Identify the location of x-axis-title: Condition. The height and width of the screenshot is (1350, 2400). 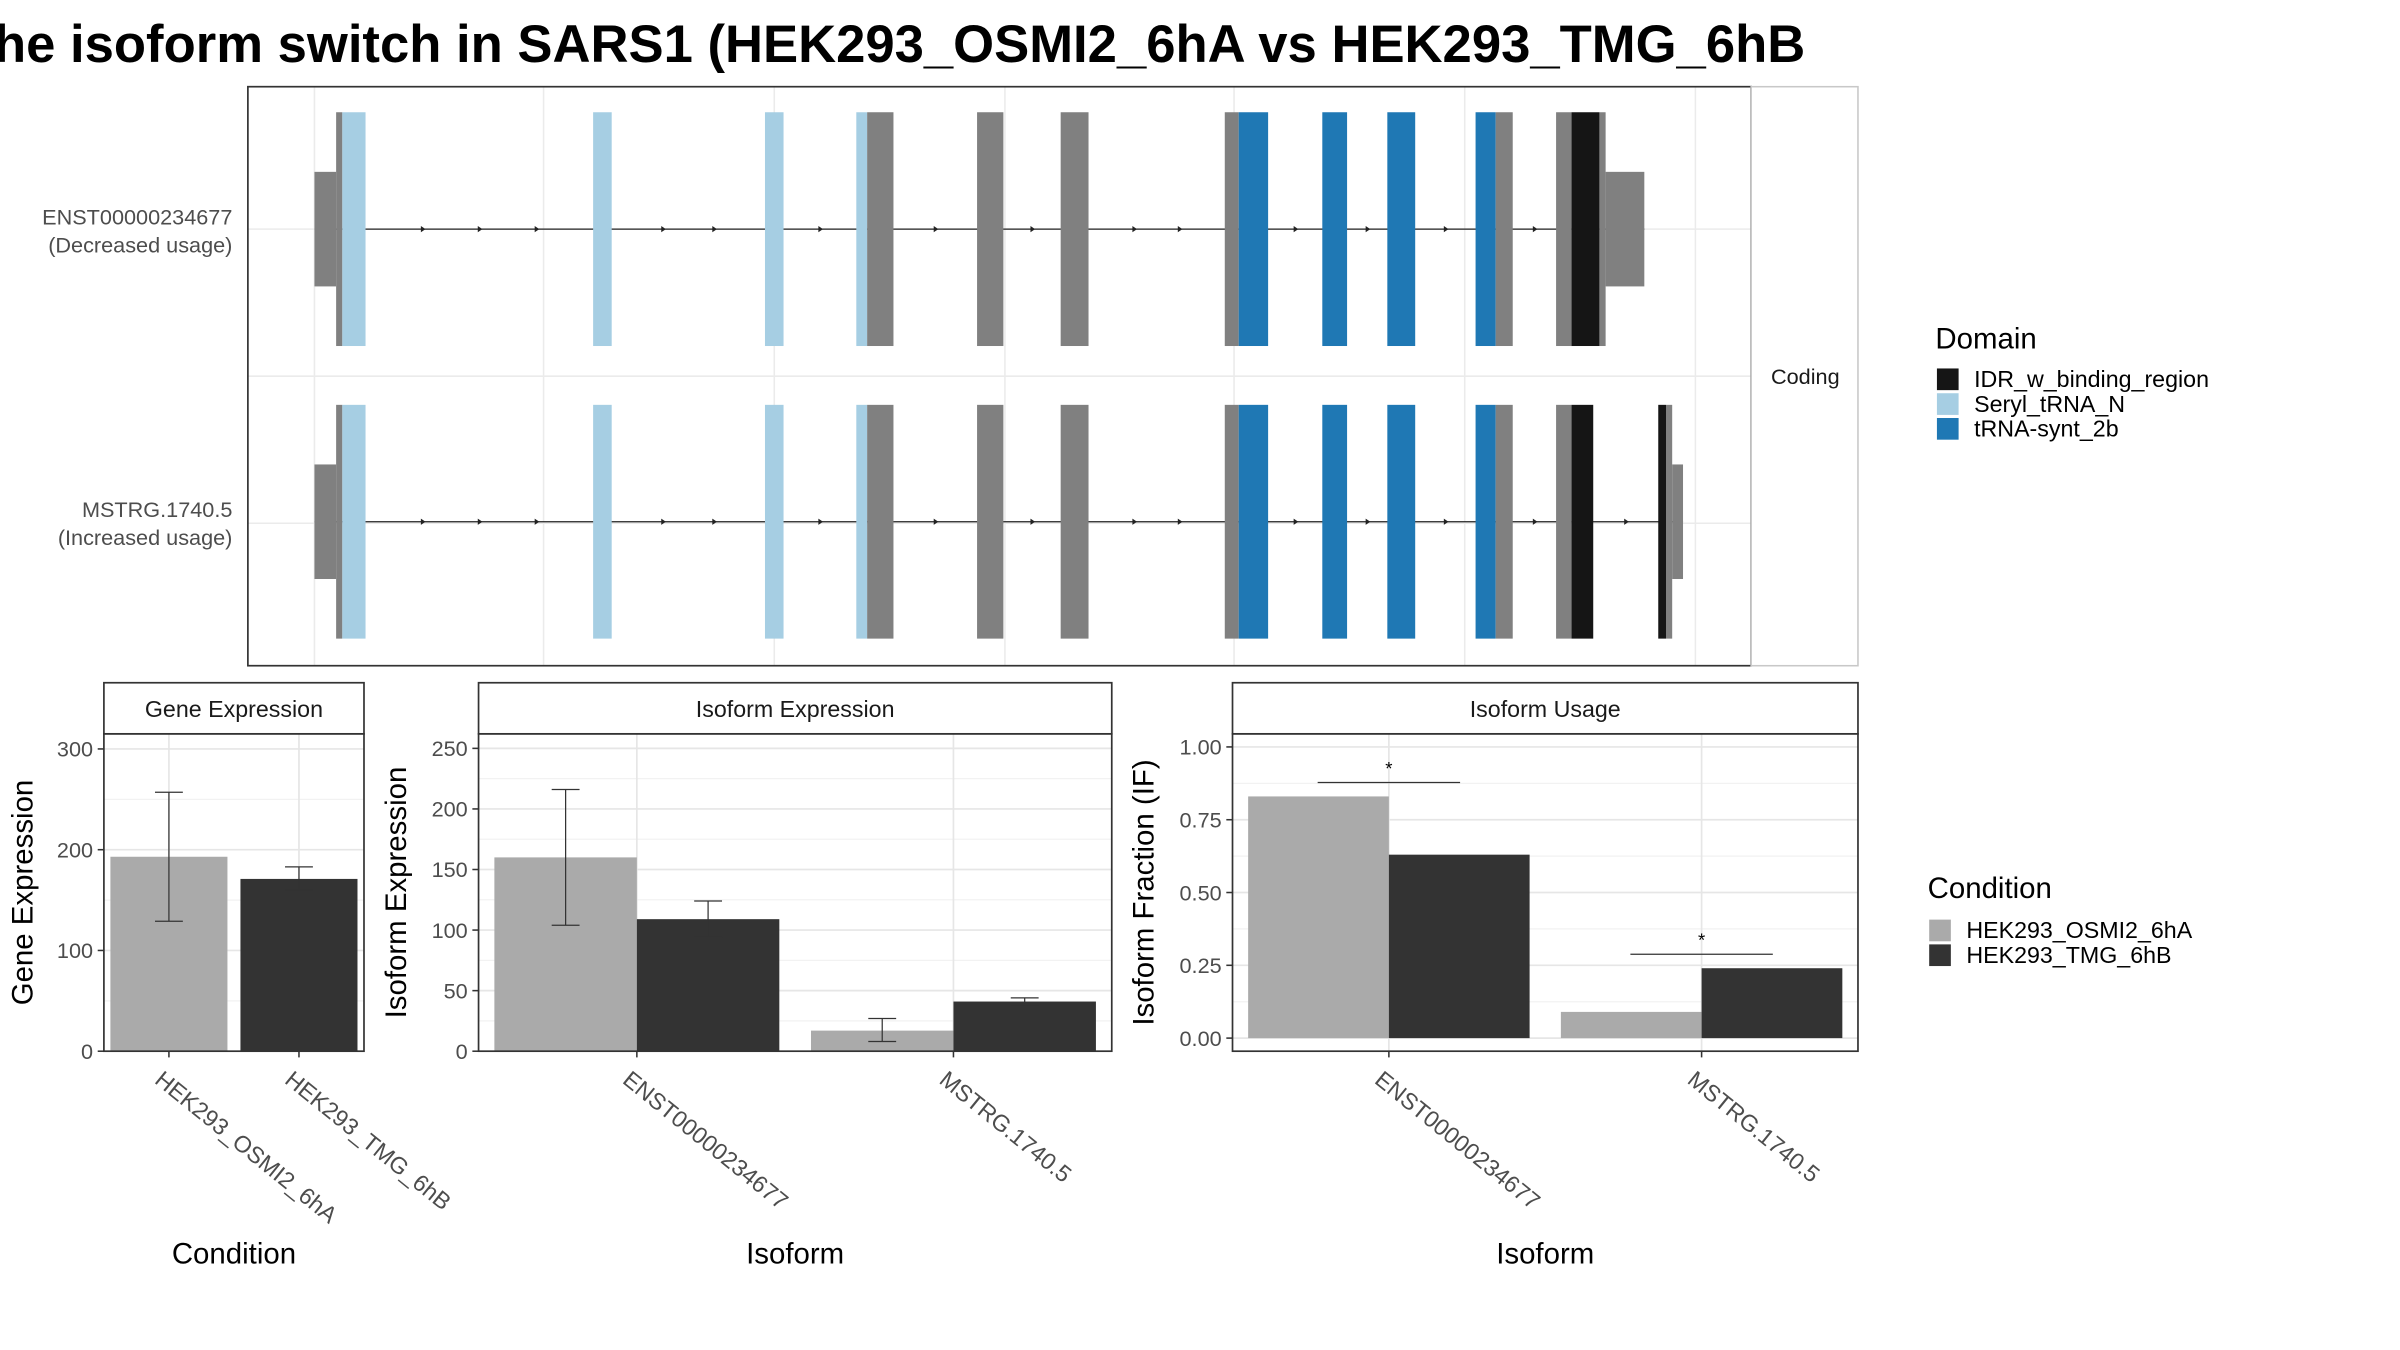
(234, 1253).